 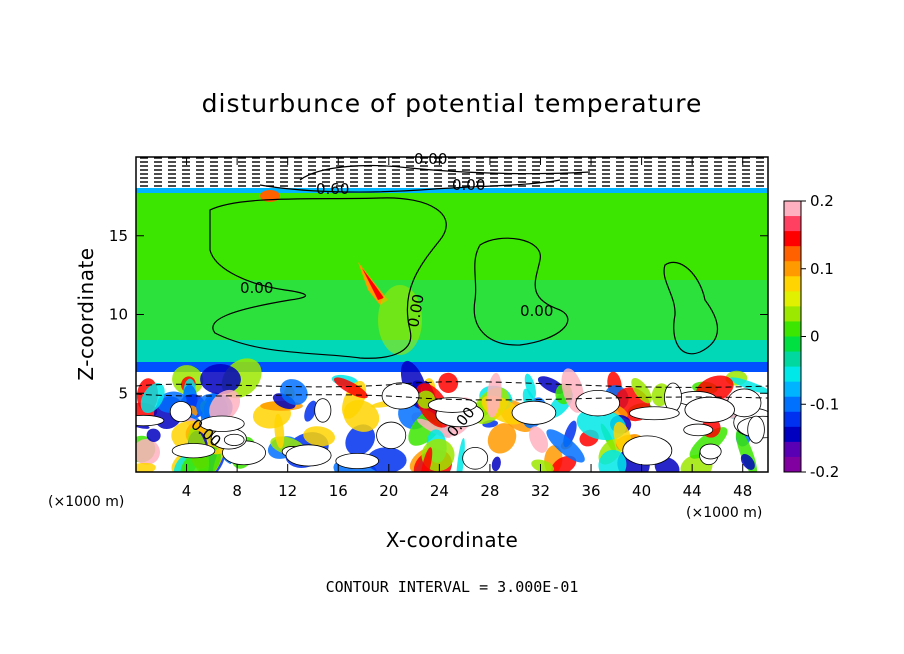 What do you see at coordinates (452, 391) in the screenshot?
I see `contour-lines-negative` at bounding box center [452, 391].